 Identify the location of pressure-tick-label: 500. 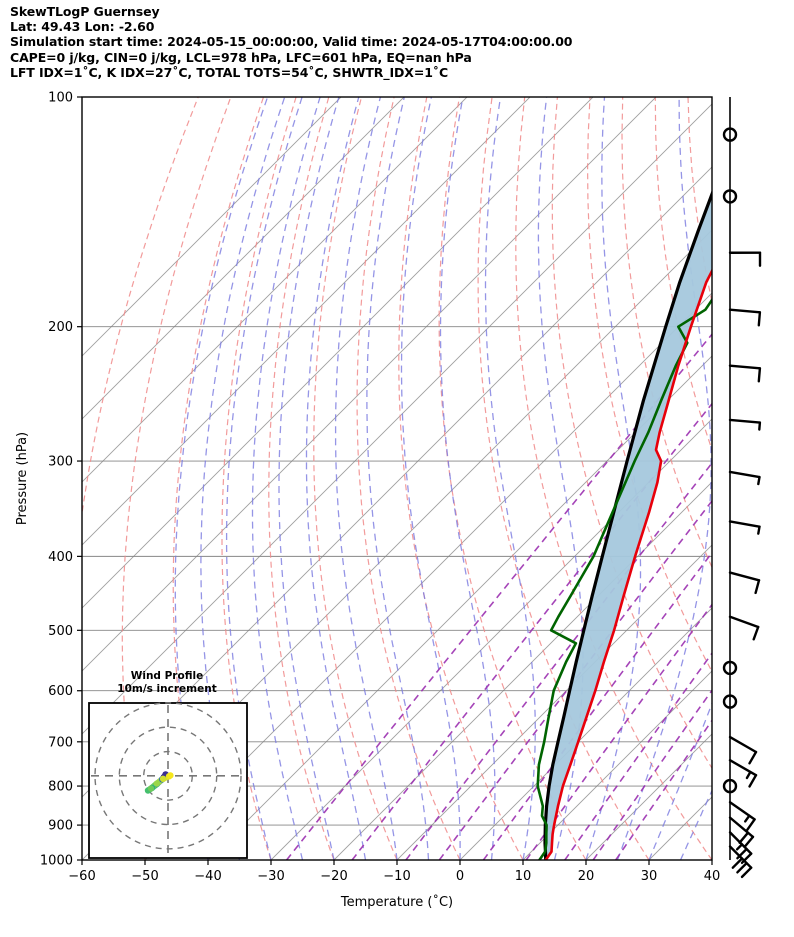
(60, 631).